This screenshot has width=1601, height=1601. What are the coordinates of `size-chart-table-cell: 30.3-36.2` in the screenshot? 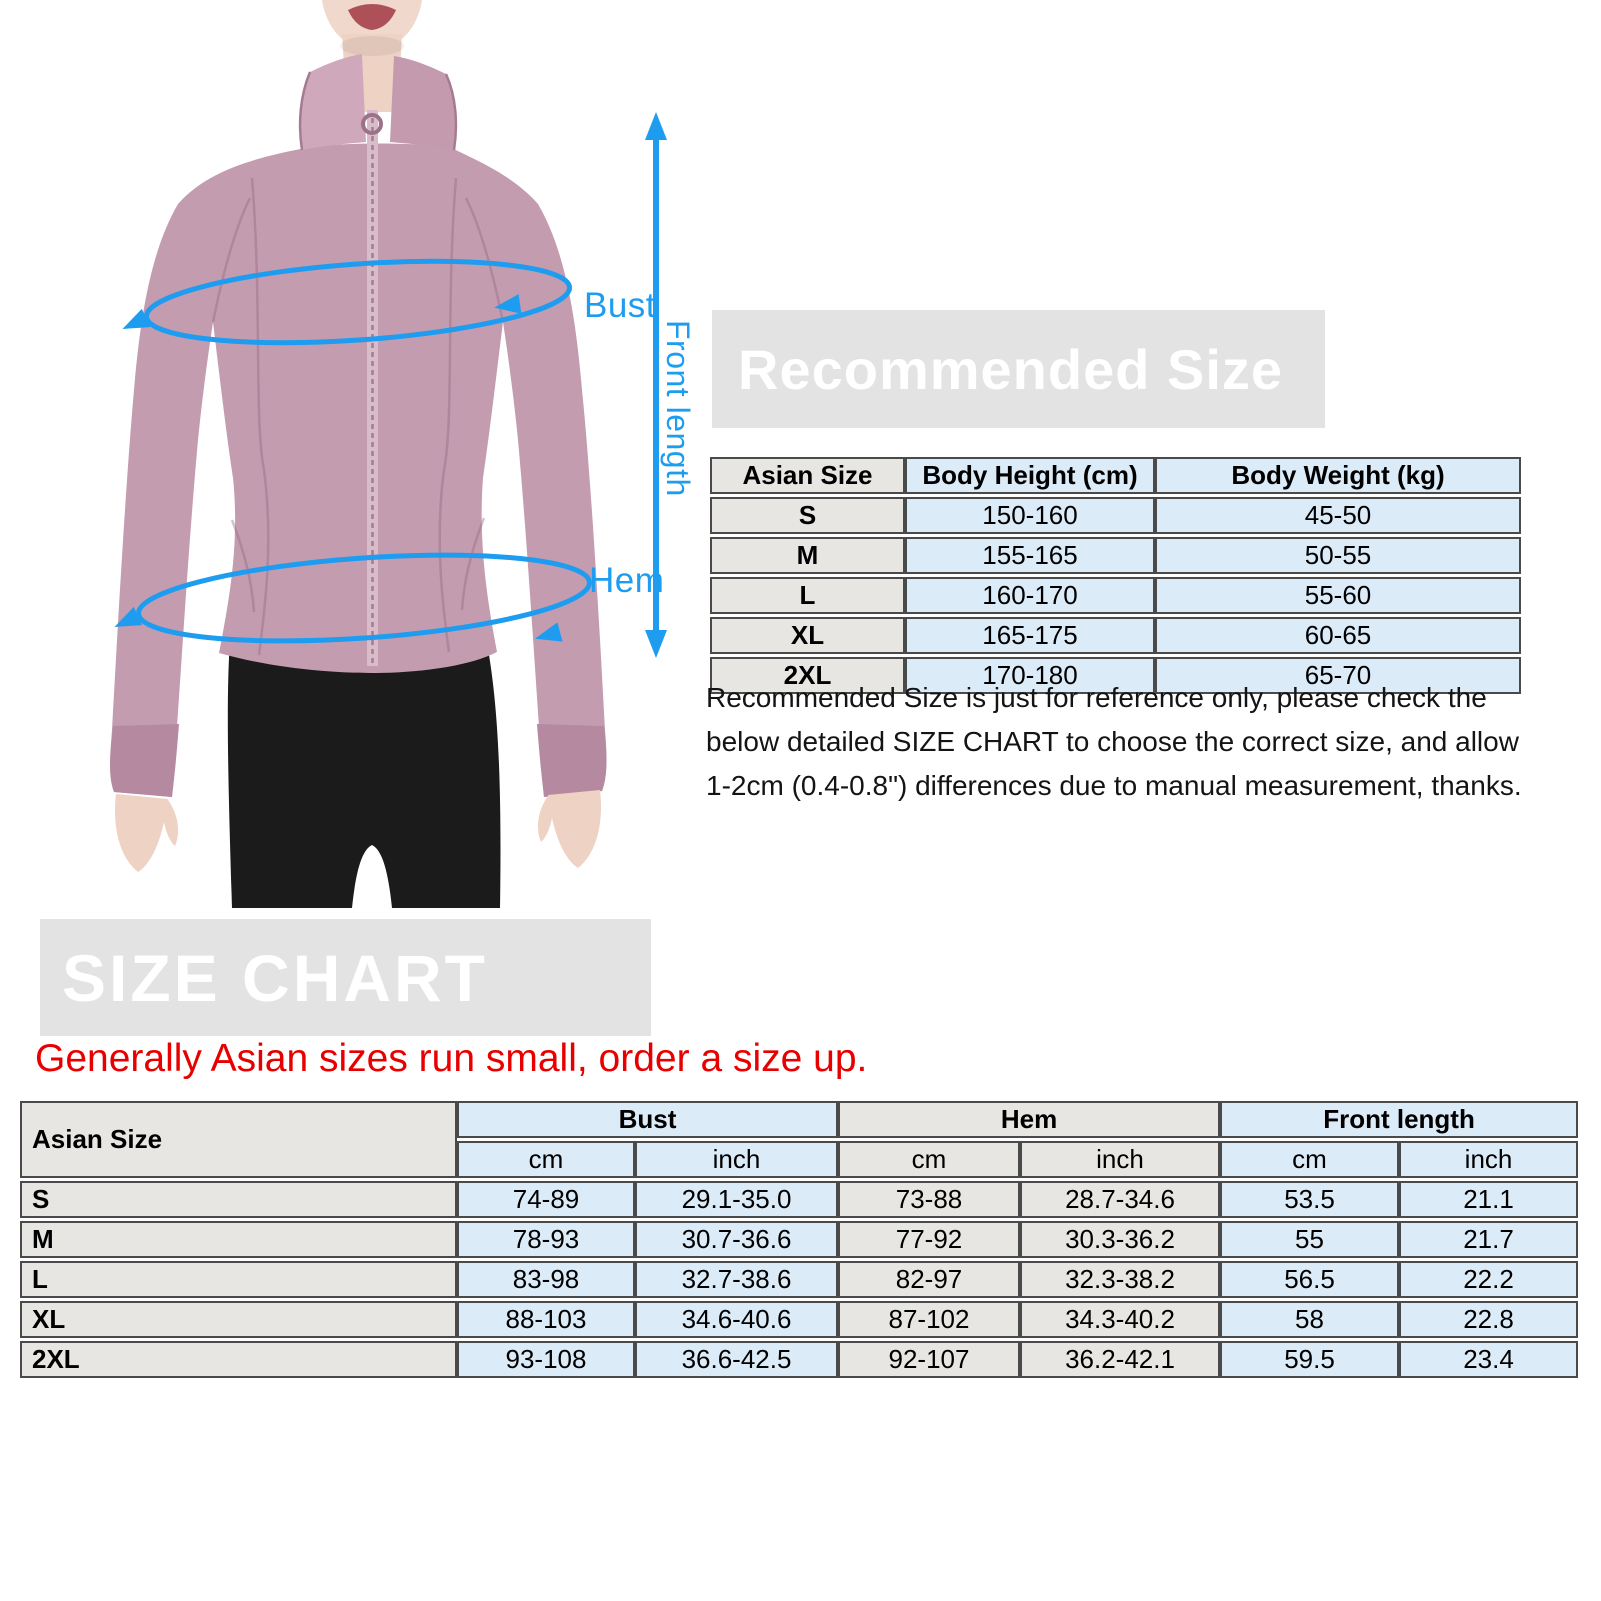 It's located at (1120, 1239).